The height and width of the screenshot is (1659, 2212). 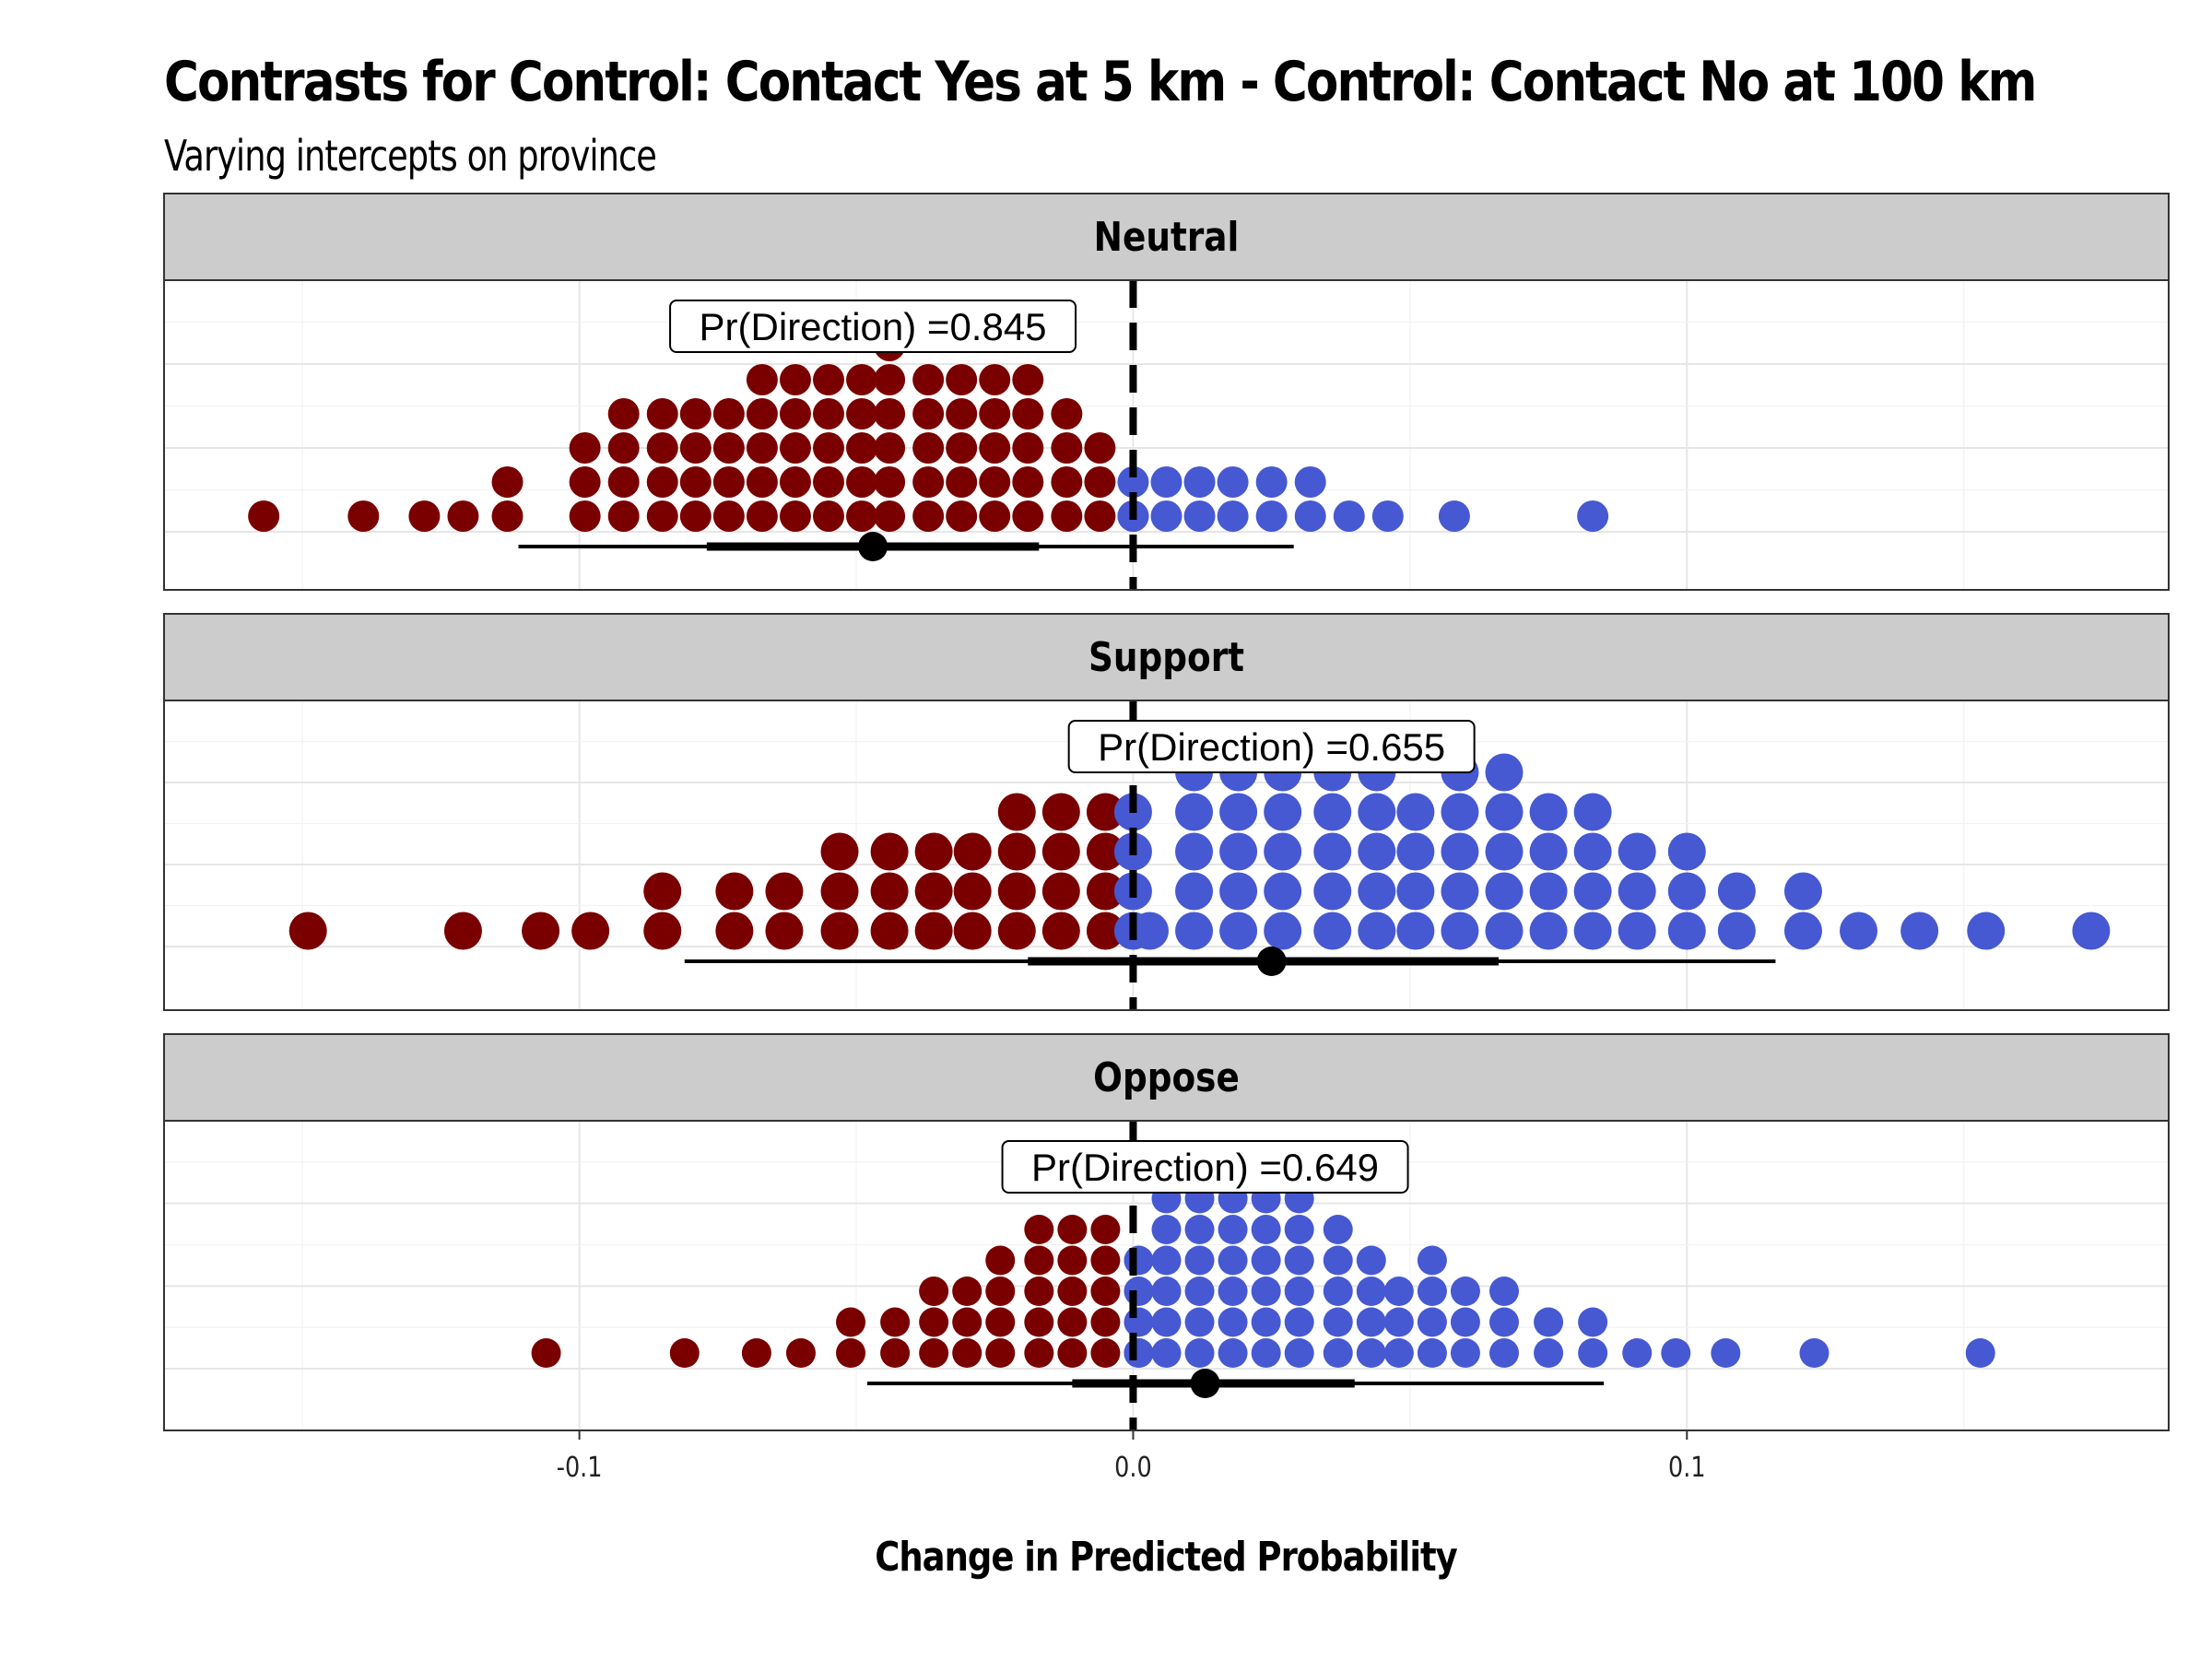 I want to click on annotation-label: Pr(Direction) =0.655, so click(x=1271, y=747).